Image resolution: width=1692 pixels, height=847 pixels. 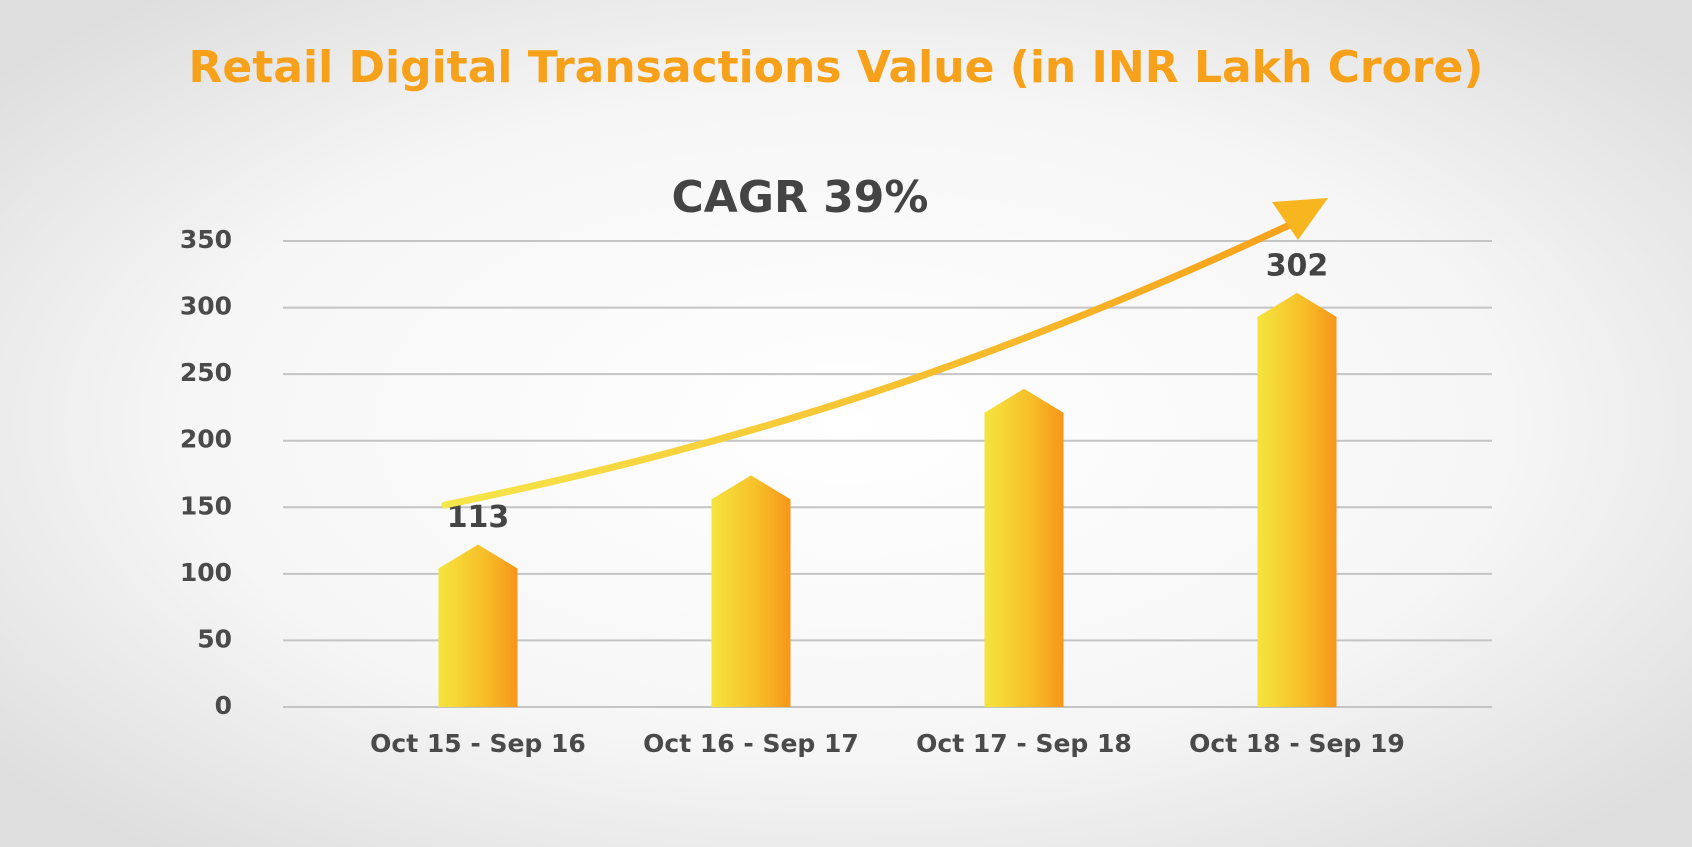 I want to click on data-label: 302, so click(x=1297, y=265).